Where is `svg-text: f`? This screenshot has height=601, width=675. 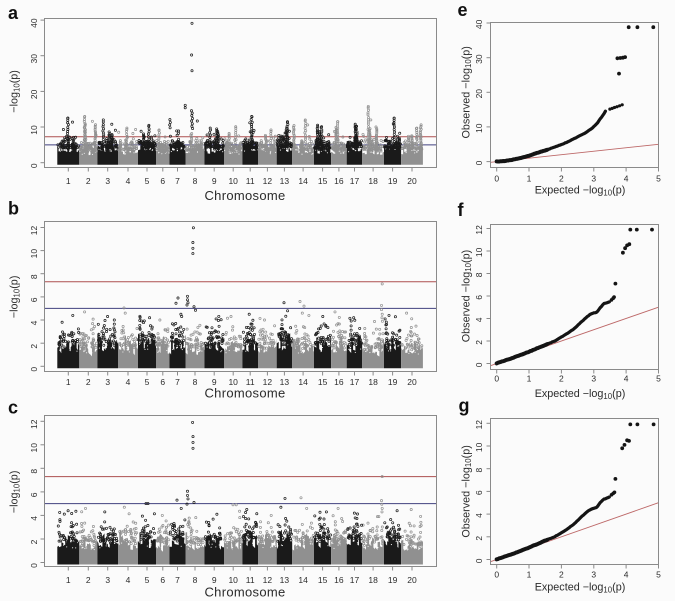
svg-text: f is located at coordinates (461, 210).